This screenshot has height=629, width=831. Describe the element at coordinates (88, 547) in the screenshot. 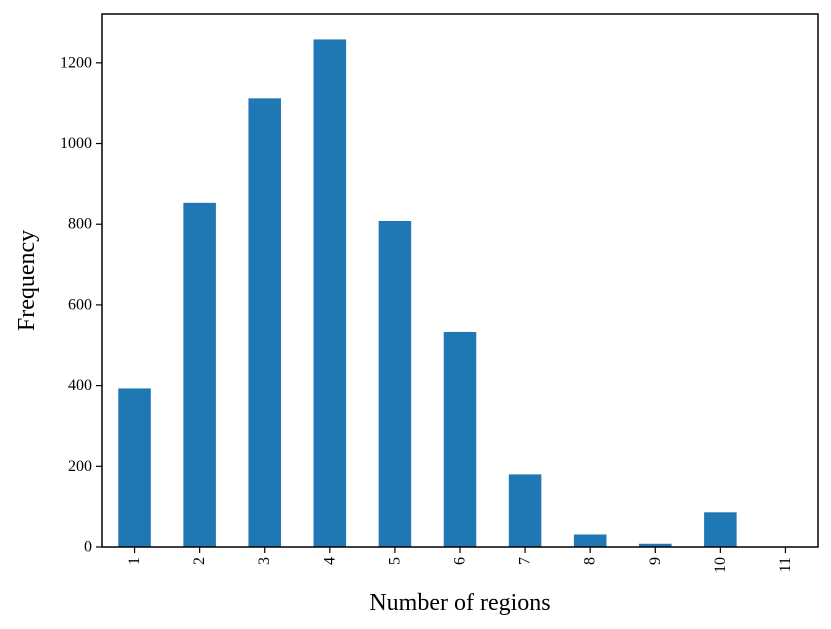

I see `y-tick-label: 0` at that location.